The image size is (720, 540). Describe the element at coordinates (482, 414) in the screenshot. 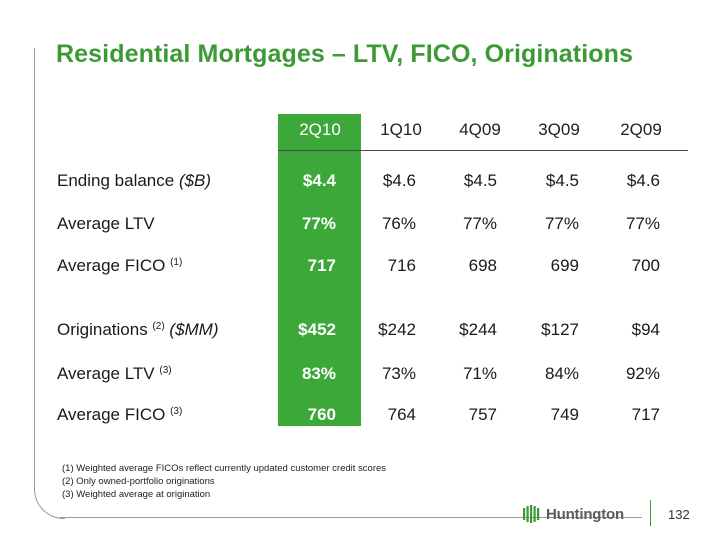

I see `table-cell: 757` at that location.